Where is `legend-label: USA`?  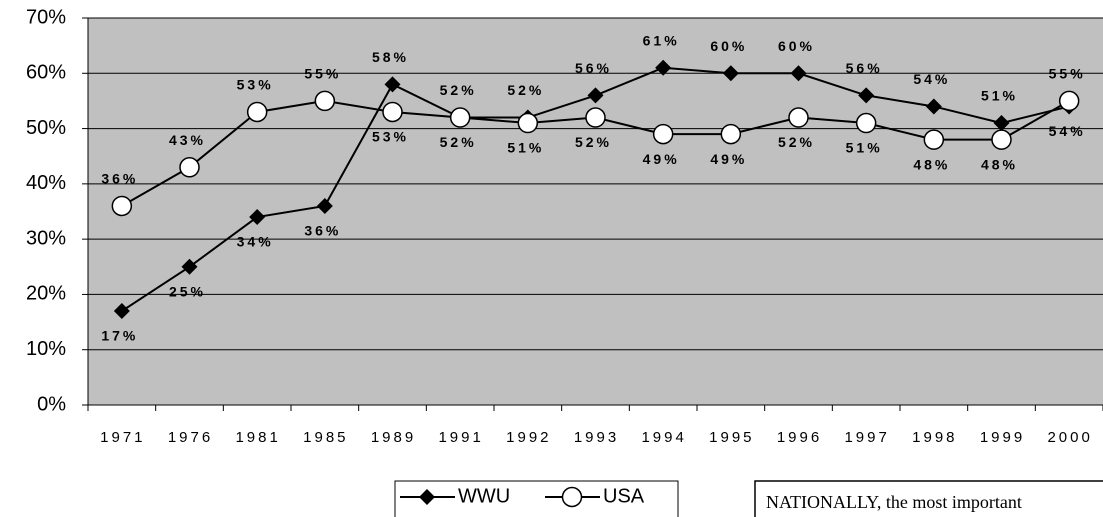 legend-label: USA is located at coordinates (624, 496).